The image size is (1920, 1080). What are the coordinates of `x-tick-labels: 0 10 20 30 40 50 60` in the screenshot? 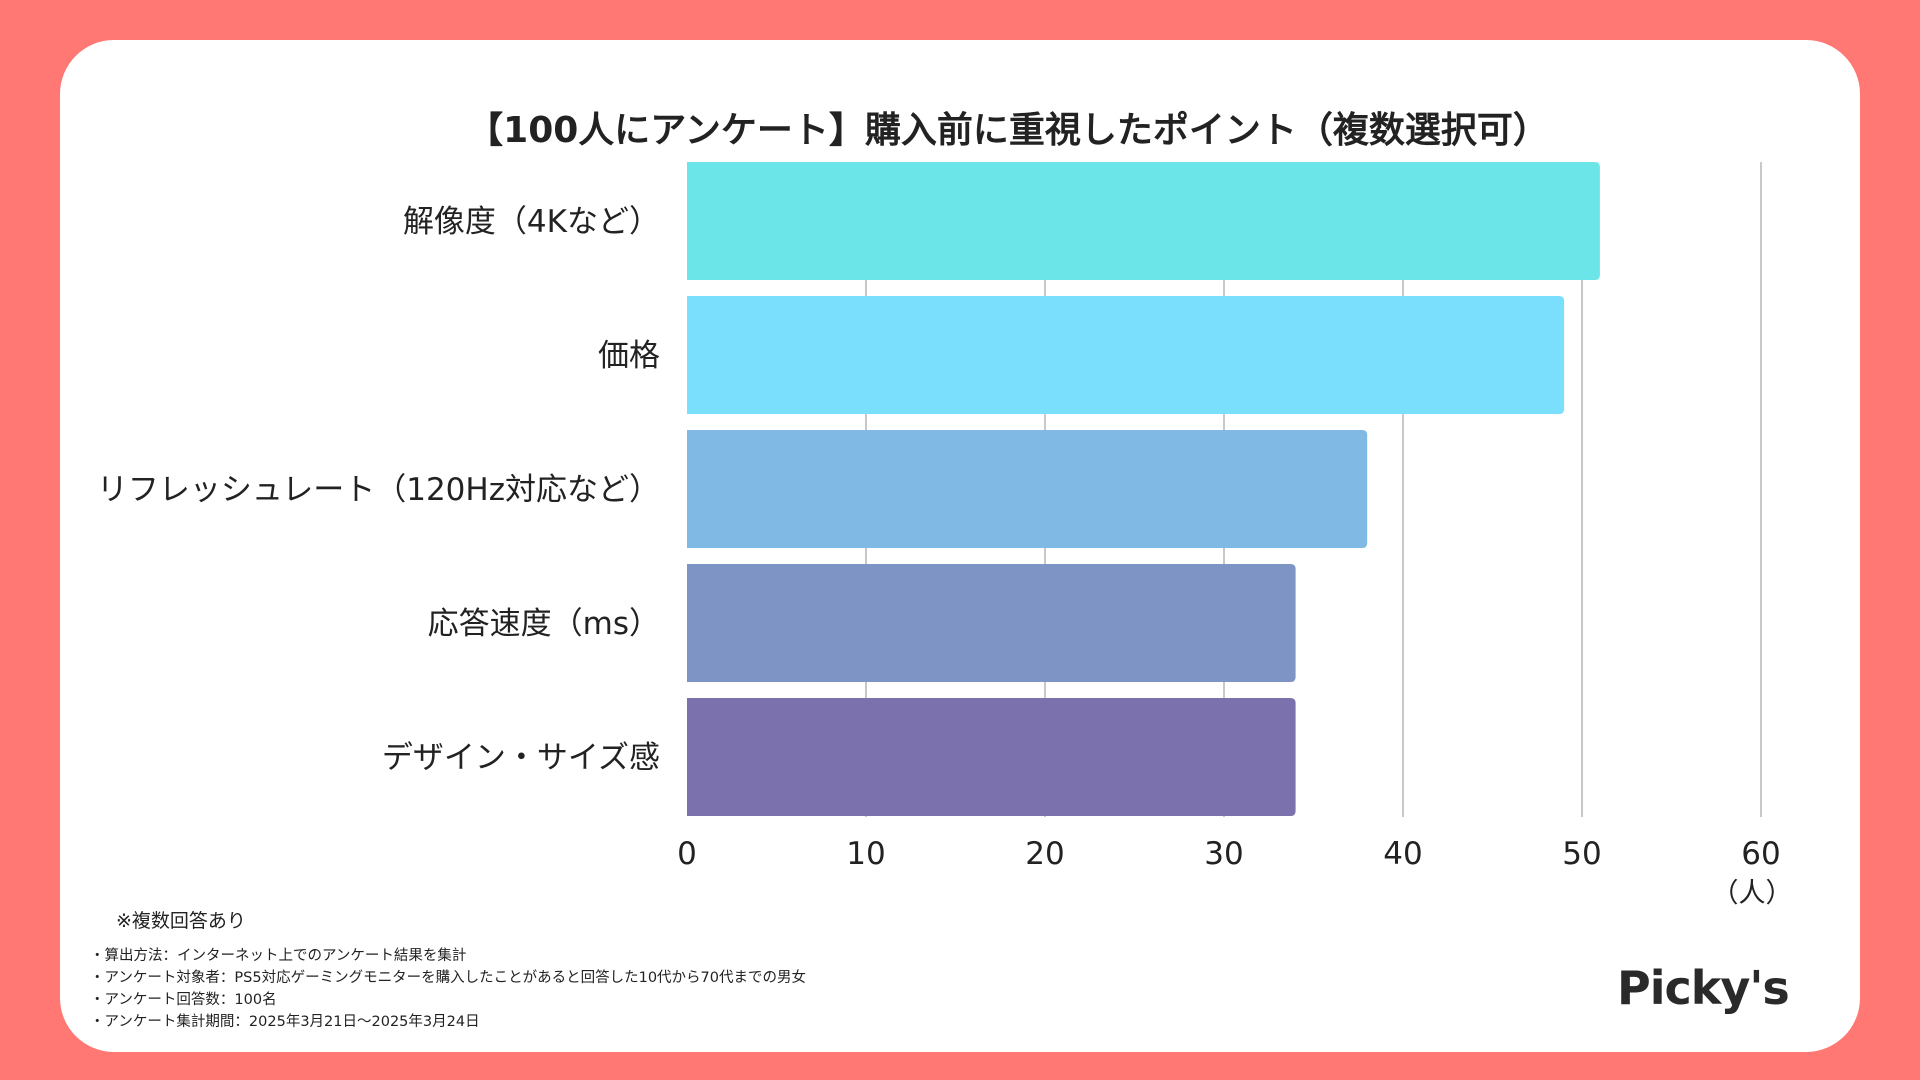 It's located at (1229, 854).